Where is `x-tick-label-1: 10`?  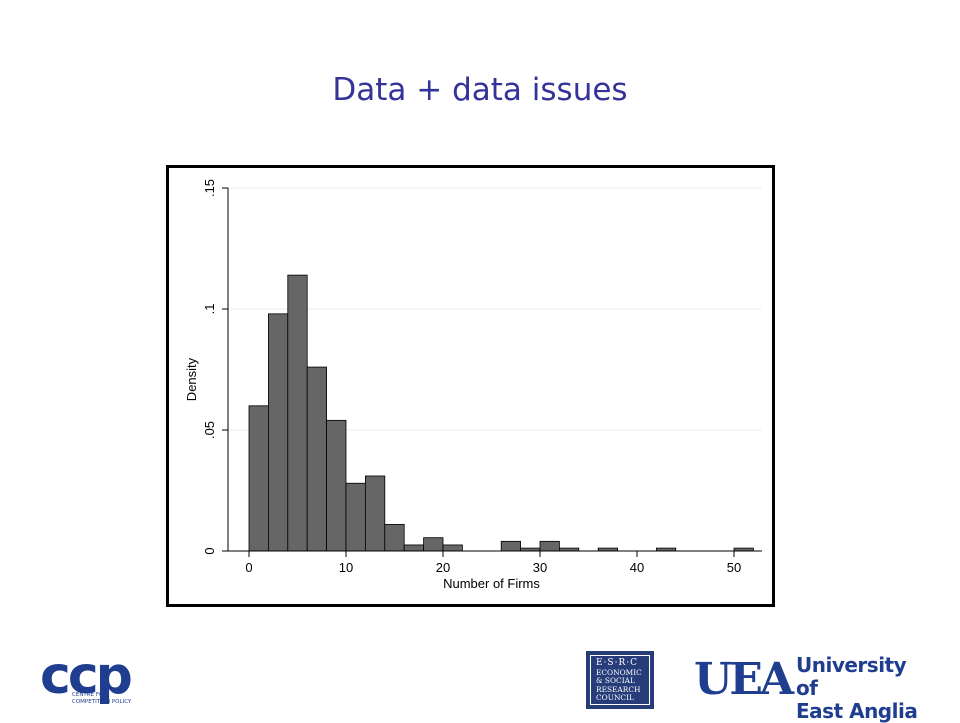 x-tick-label-1: 10 is located at coordinates (346, 567).